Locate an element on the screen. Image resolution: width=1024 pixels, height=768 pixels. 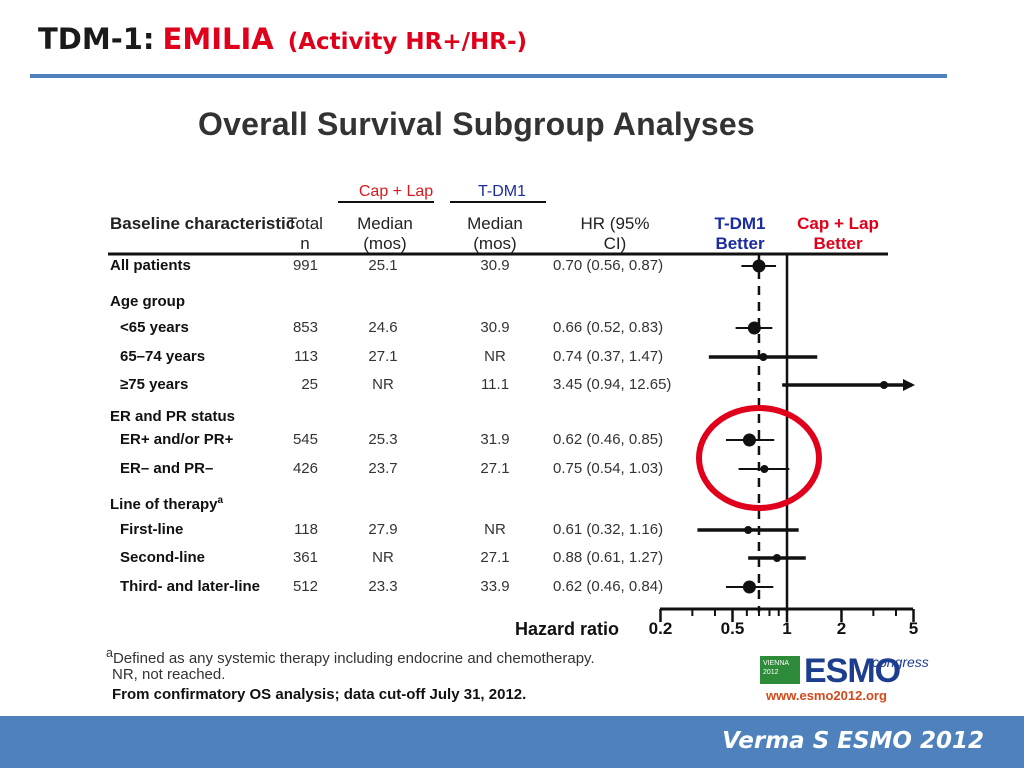
row-median-cap: 27.1 is located at coordinates (383, 356).